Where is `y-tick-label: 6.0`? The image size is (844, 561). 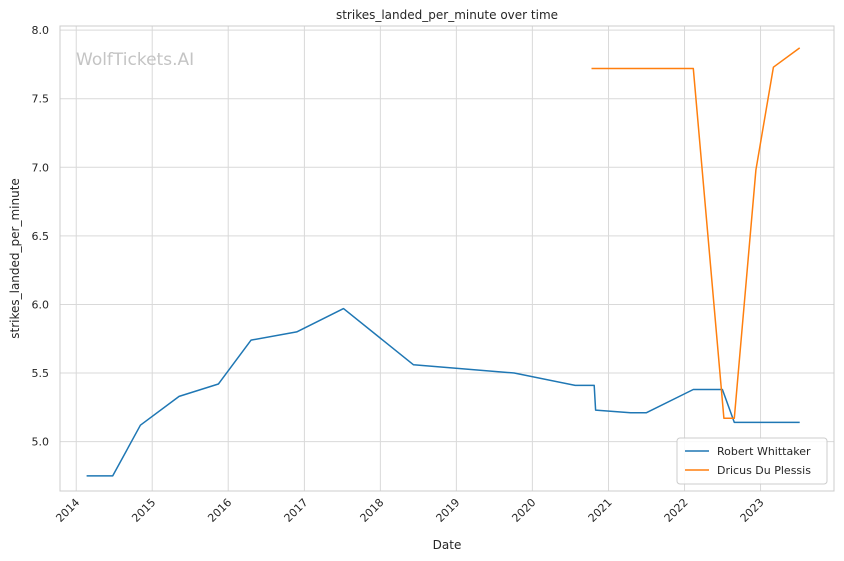 y-tick-label: 6.0 is located at coordinates (41, 304).